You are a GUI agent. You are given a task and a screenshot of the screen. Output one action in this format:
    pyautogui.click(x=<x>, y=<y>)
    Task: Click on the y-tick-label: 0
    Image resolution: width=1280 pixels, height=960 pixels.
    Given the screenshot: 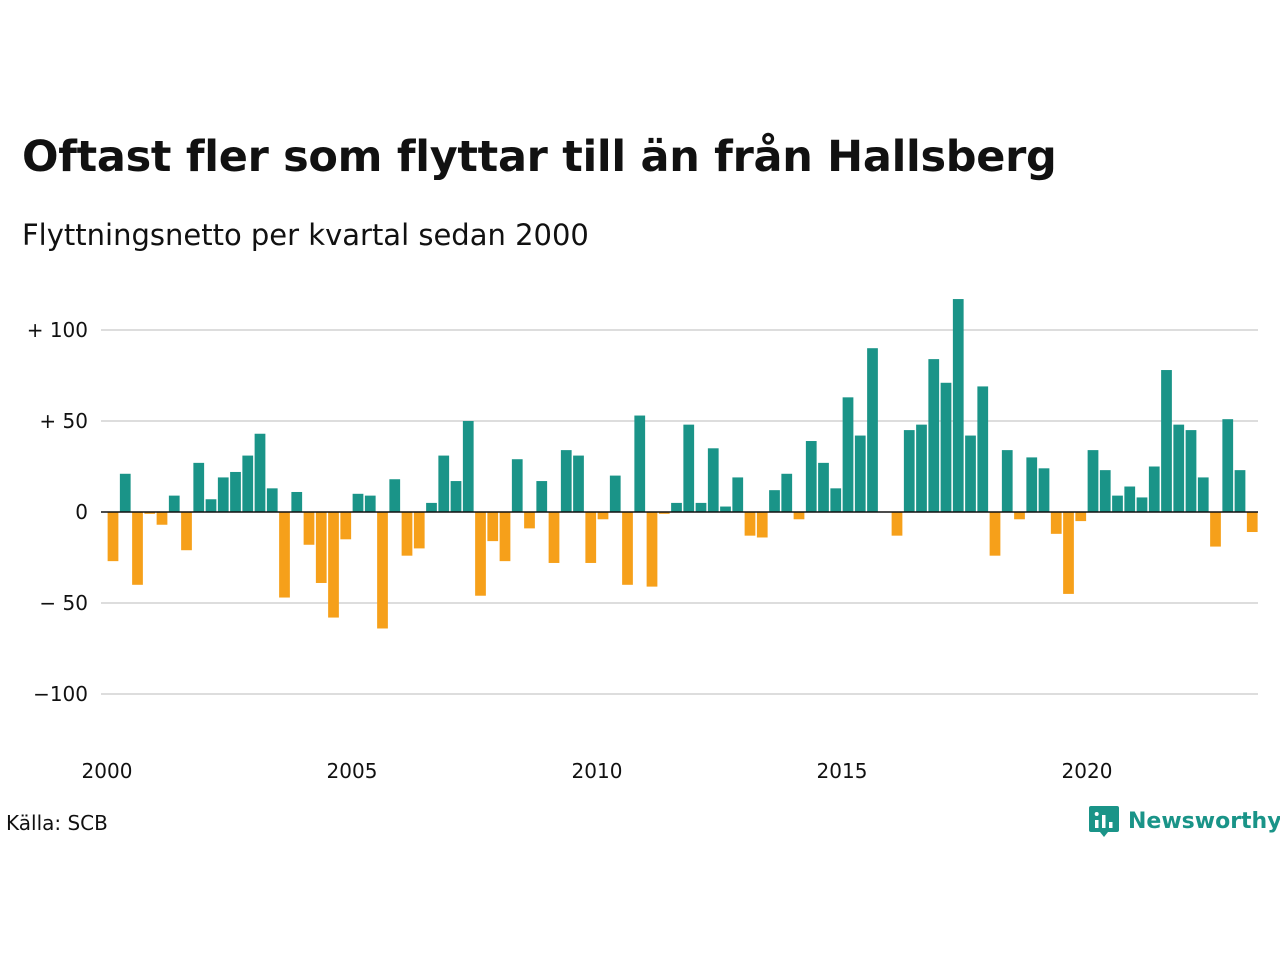 What is the action you would take?
    pyautogui.click(x=81, y=512)
    